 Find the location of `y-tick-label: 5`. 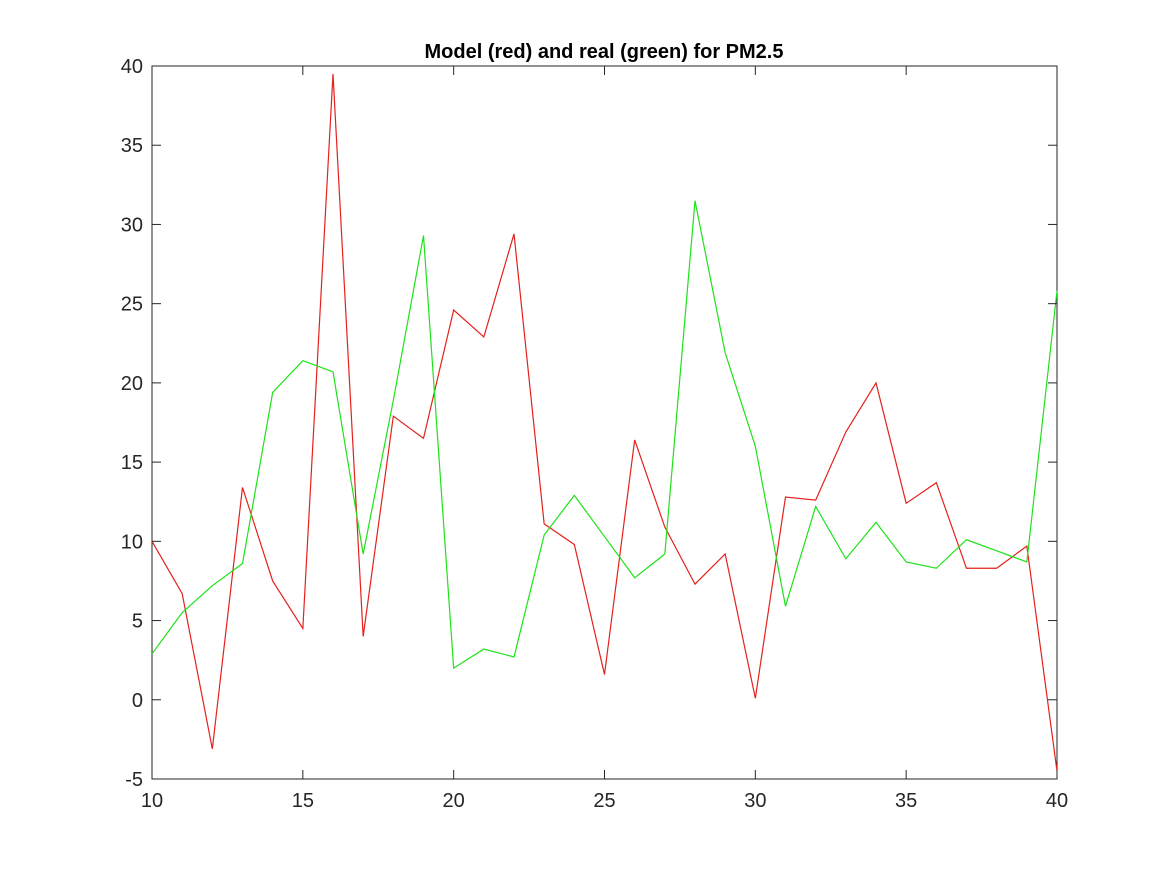

y-tick-label: 5 is located at coordinates (137, 622).